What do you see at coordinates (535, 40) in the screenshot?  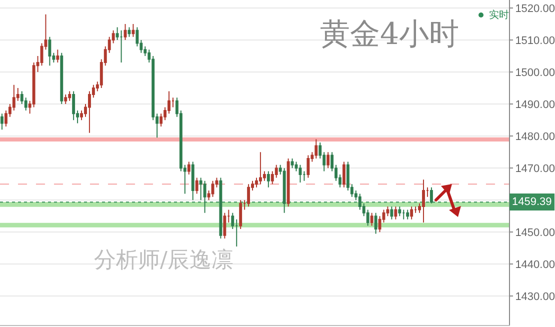 I see `y-tick-label: 1510.00` at bounding box center [535, 40].